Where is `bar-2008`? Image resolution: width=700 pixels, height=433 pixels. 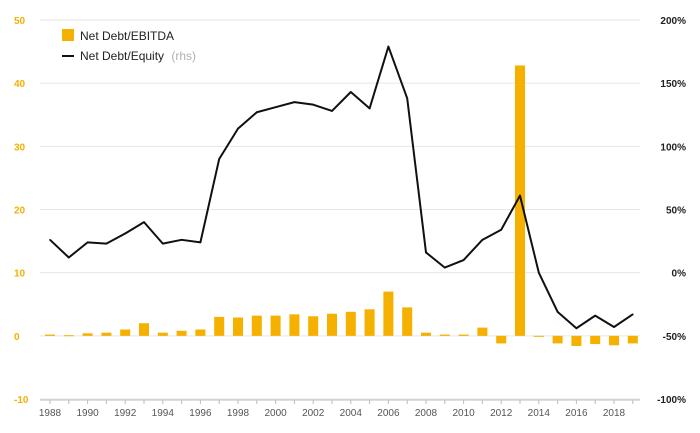
bar-2008 is located at coordinates (426, 334).